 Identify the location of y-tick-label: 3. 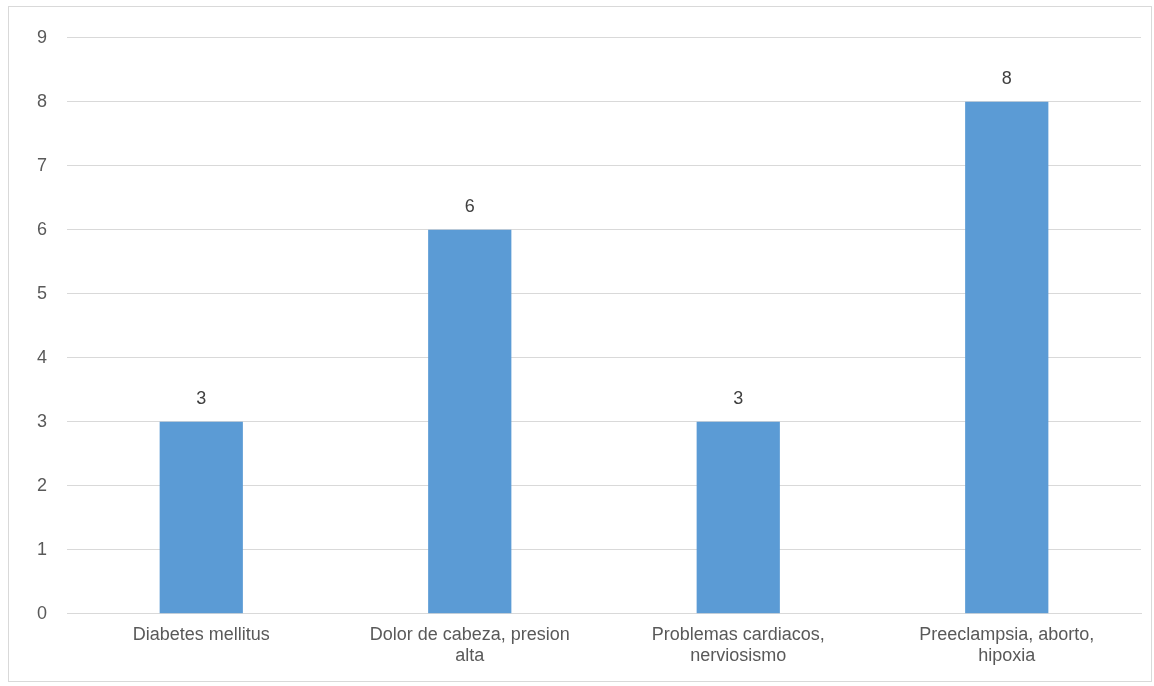
(42, 420).